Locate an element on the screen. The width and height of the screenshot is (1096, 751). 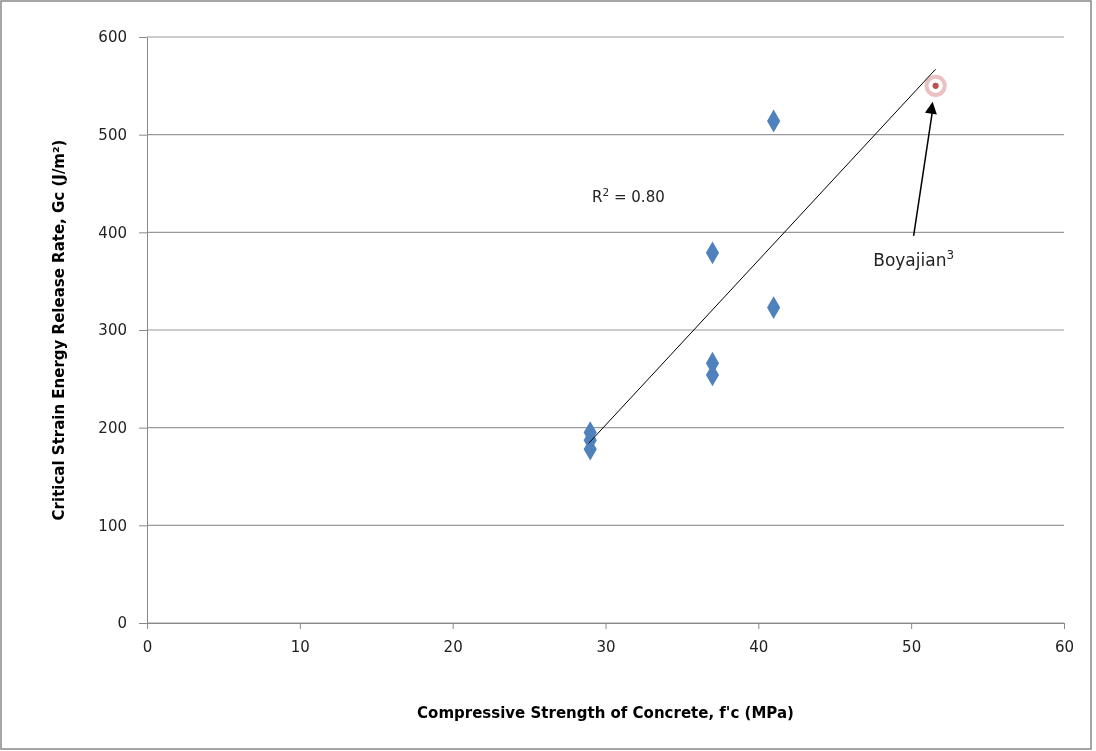
y-tick-label: 500 is located at coordinates (112, 134).